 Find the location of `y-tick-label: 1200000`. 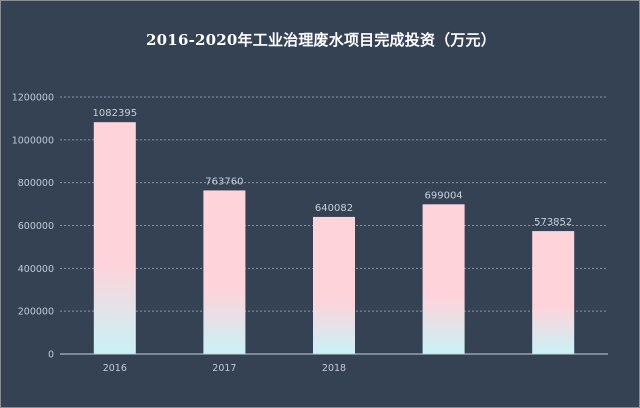

y-tick-label: 1200000 is located at coordinates (33, 98).